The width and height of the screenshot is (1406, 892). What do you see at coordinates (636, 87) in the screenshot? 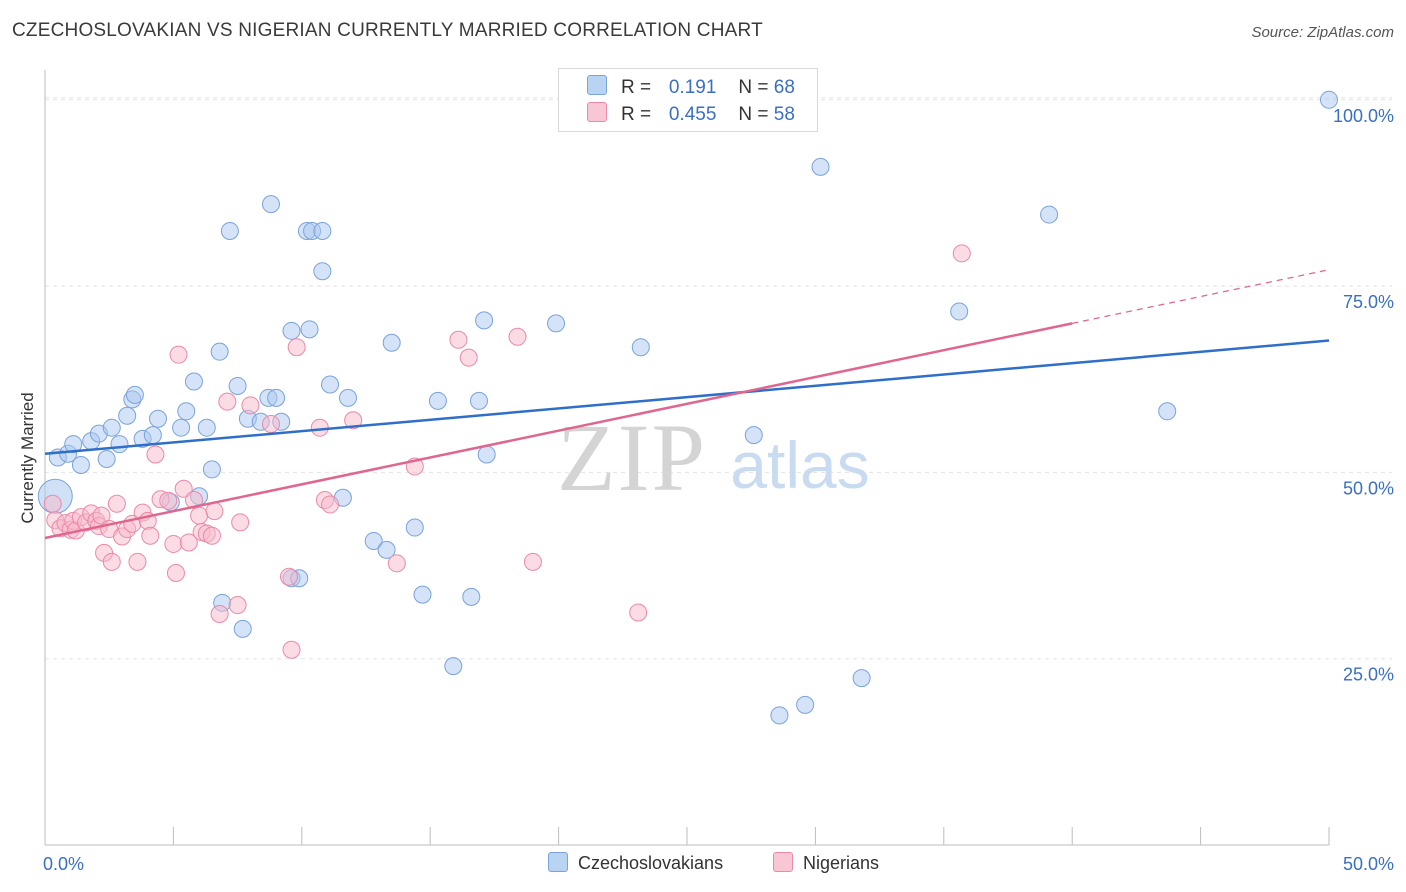
I see `r-label: R =` at bounding box center [636, 87].